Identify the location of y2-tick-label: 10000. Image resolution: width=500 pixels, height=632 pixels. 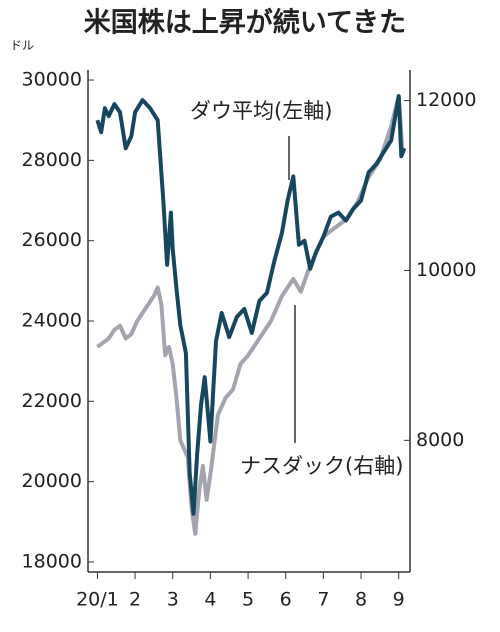
(446, 270).